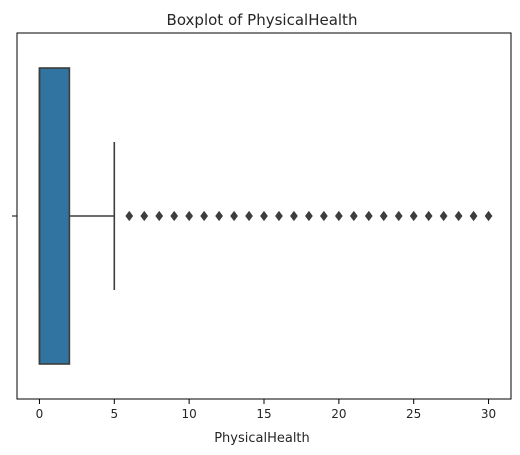  Describe the element at coordinates (262, 438) in the screenshot. I see `x-axis-label: PhysicalHealth` at that location.